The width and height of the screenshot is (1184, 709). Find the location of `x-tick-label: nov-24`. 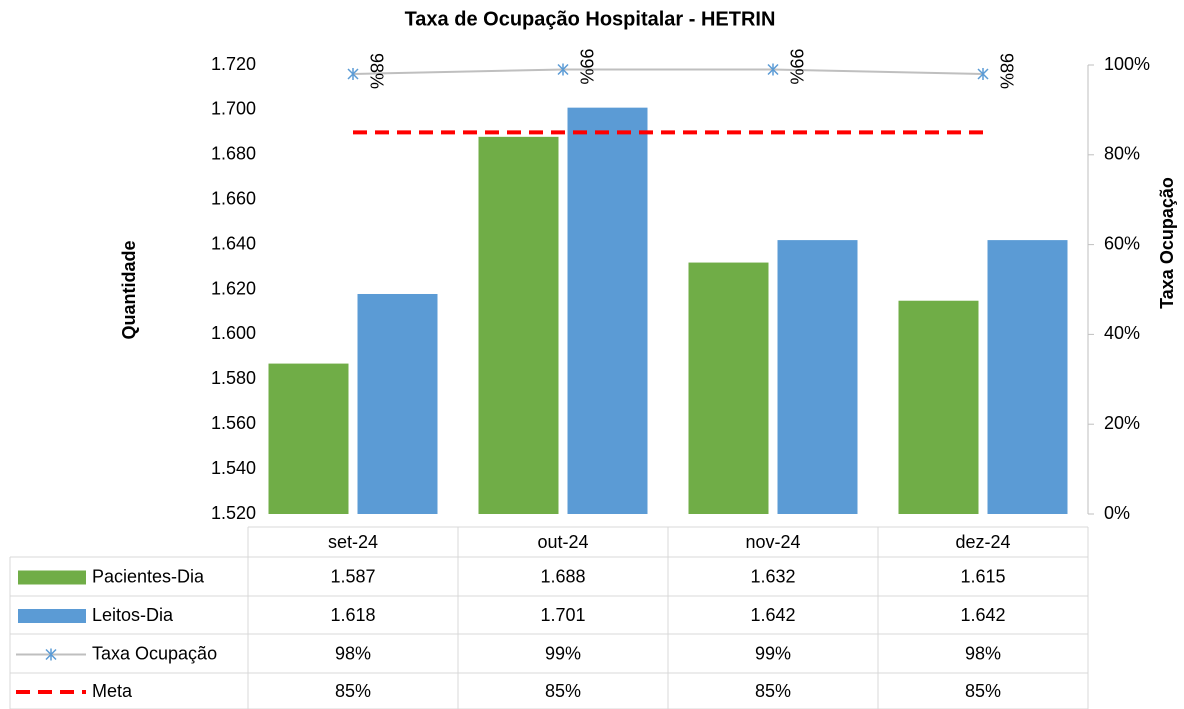

x-tick-label: nov-24 is located at coordinates (772, 542).